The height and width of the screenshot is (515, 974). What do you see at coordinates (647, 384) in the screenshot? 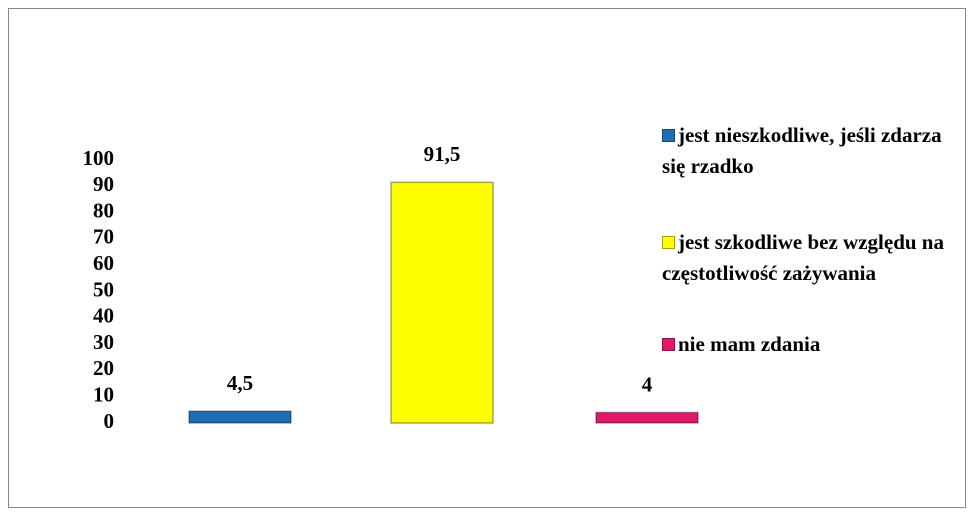
I see `value-label: 4` at bounding box center [647, 384].